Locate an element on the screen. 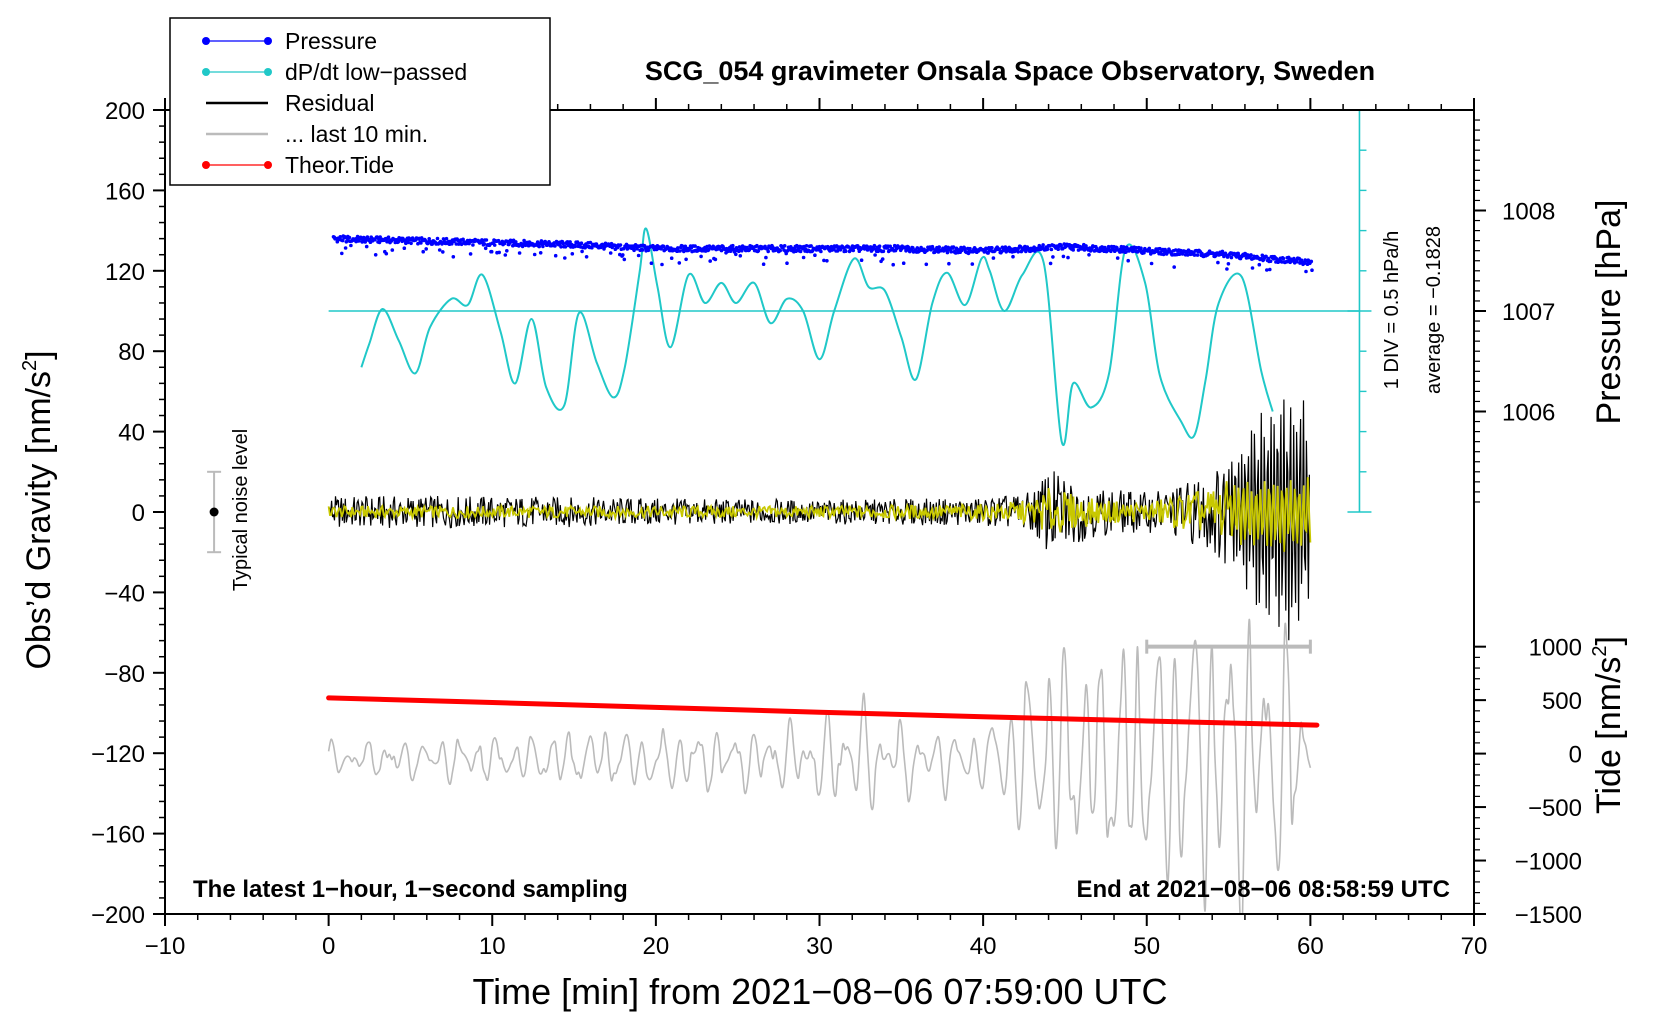  theor-tide-series is located at coordinates (823, 711).